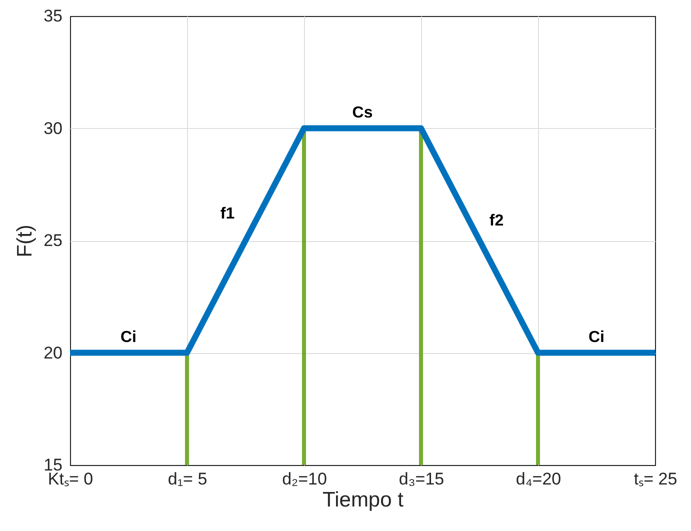 The image size is (691, 531). Describe the element at coordinates (71, 479) in the screenshot. I see `x-tick-label: Ktₛ= 0` at that location.